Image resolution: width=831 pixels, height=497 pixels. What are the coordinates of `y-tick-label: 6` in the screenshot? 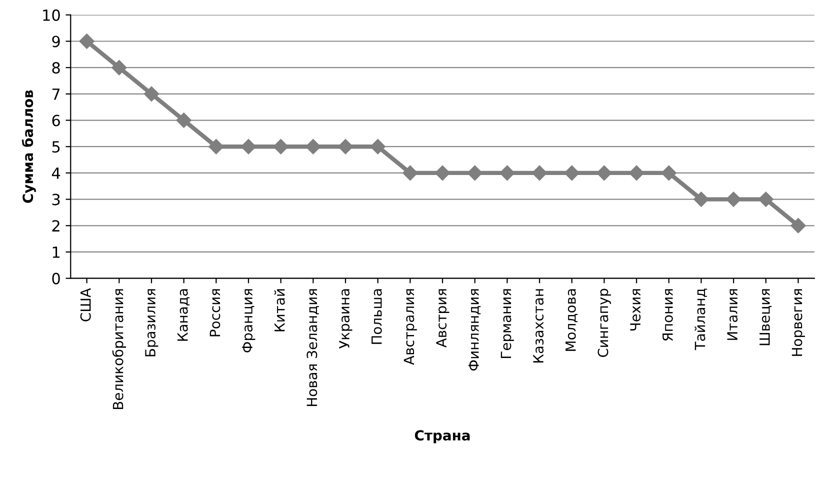 It's located at (56, 120).